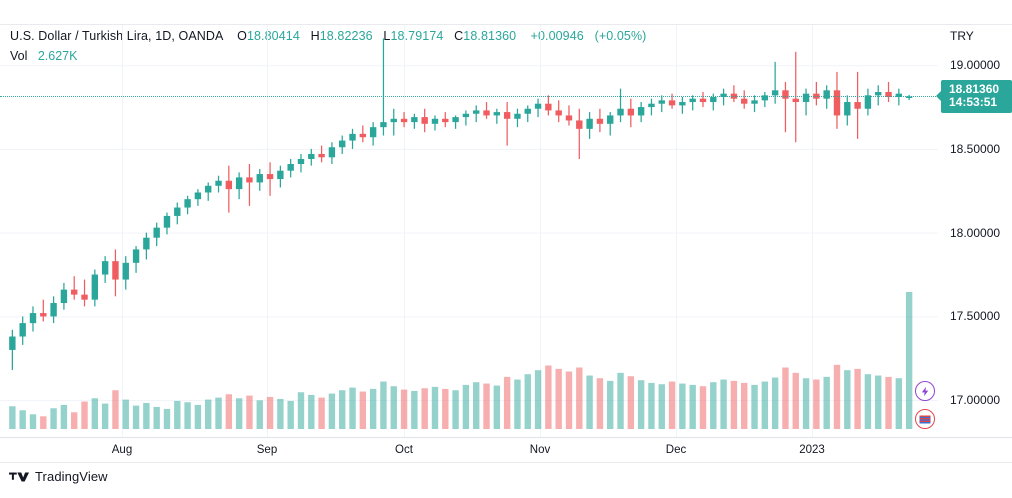  I want to click on time-axis-tick: Nov, so click(540, 450).